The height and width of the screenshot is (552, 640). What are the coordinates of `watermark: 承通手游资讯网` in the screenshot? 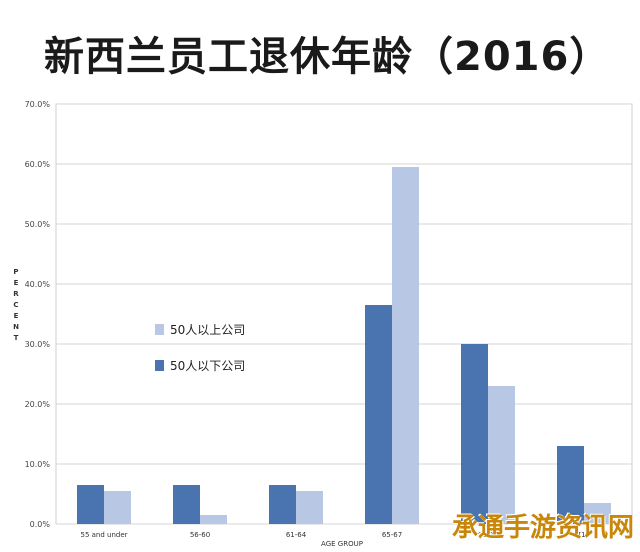 It's located at (542, 528).